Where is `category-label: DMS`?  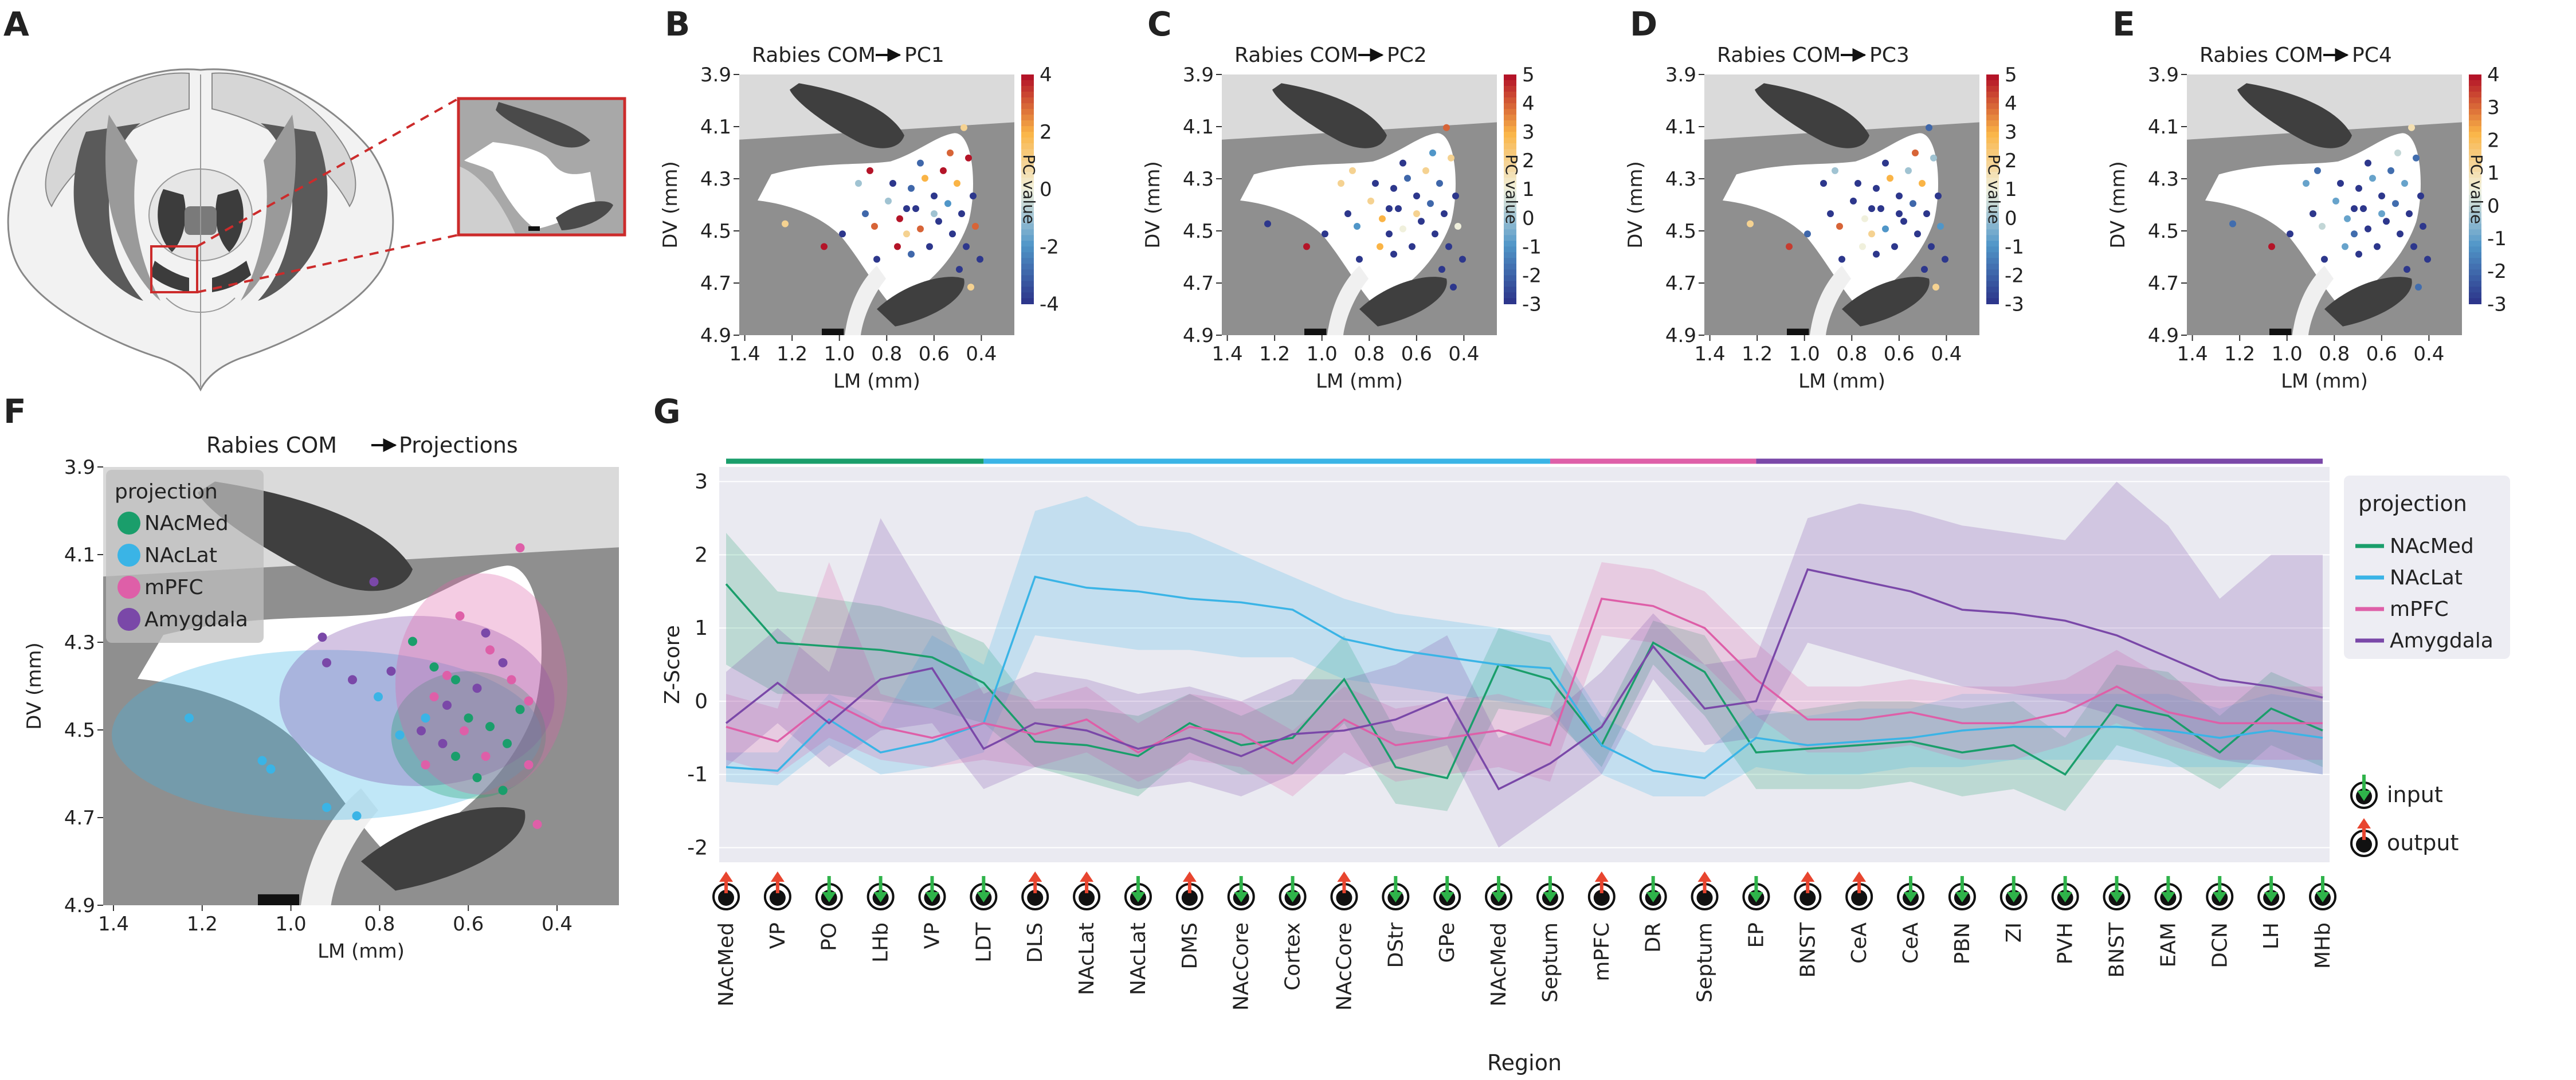 category-label: DMS is located at coordinates (1190, 946).